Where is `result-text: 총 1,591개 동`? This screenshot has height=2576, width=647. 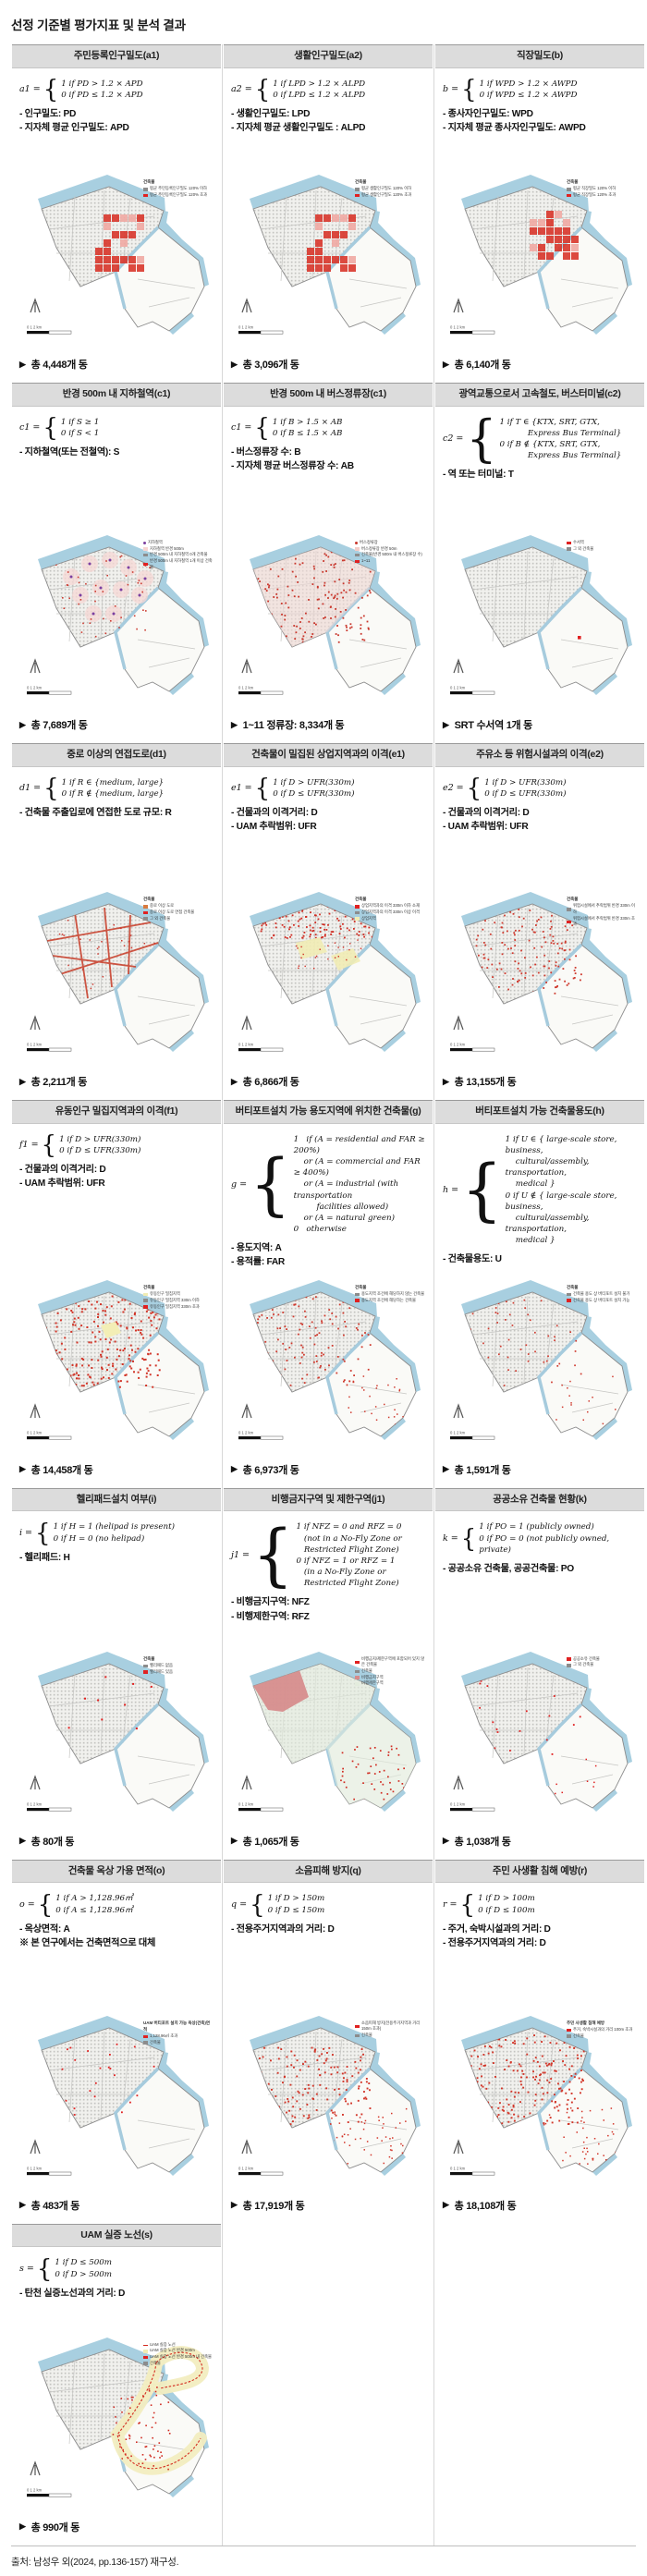 result-text: 총 1,591개 동 is located at coordinates (482, 1470).